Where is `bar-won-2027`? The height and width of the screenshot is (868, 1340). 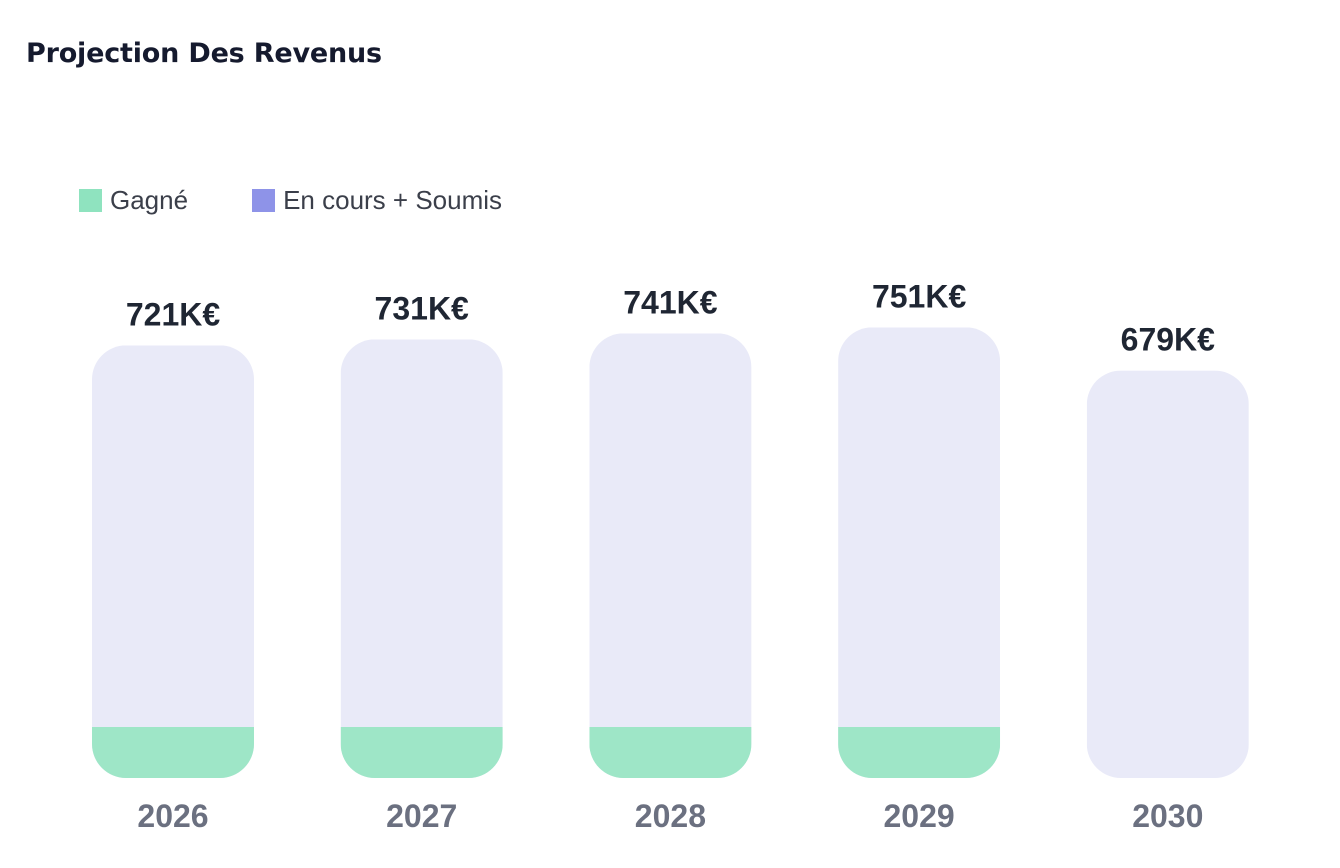 bar-won-2027 is located at coordinates (421, 752).